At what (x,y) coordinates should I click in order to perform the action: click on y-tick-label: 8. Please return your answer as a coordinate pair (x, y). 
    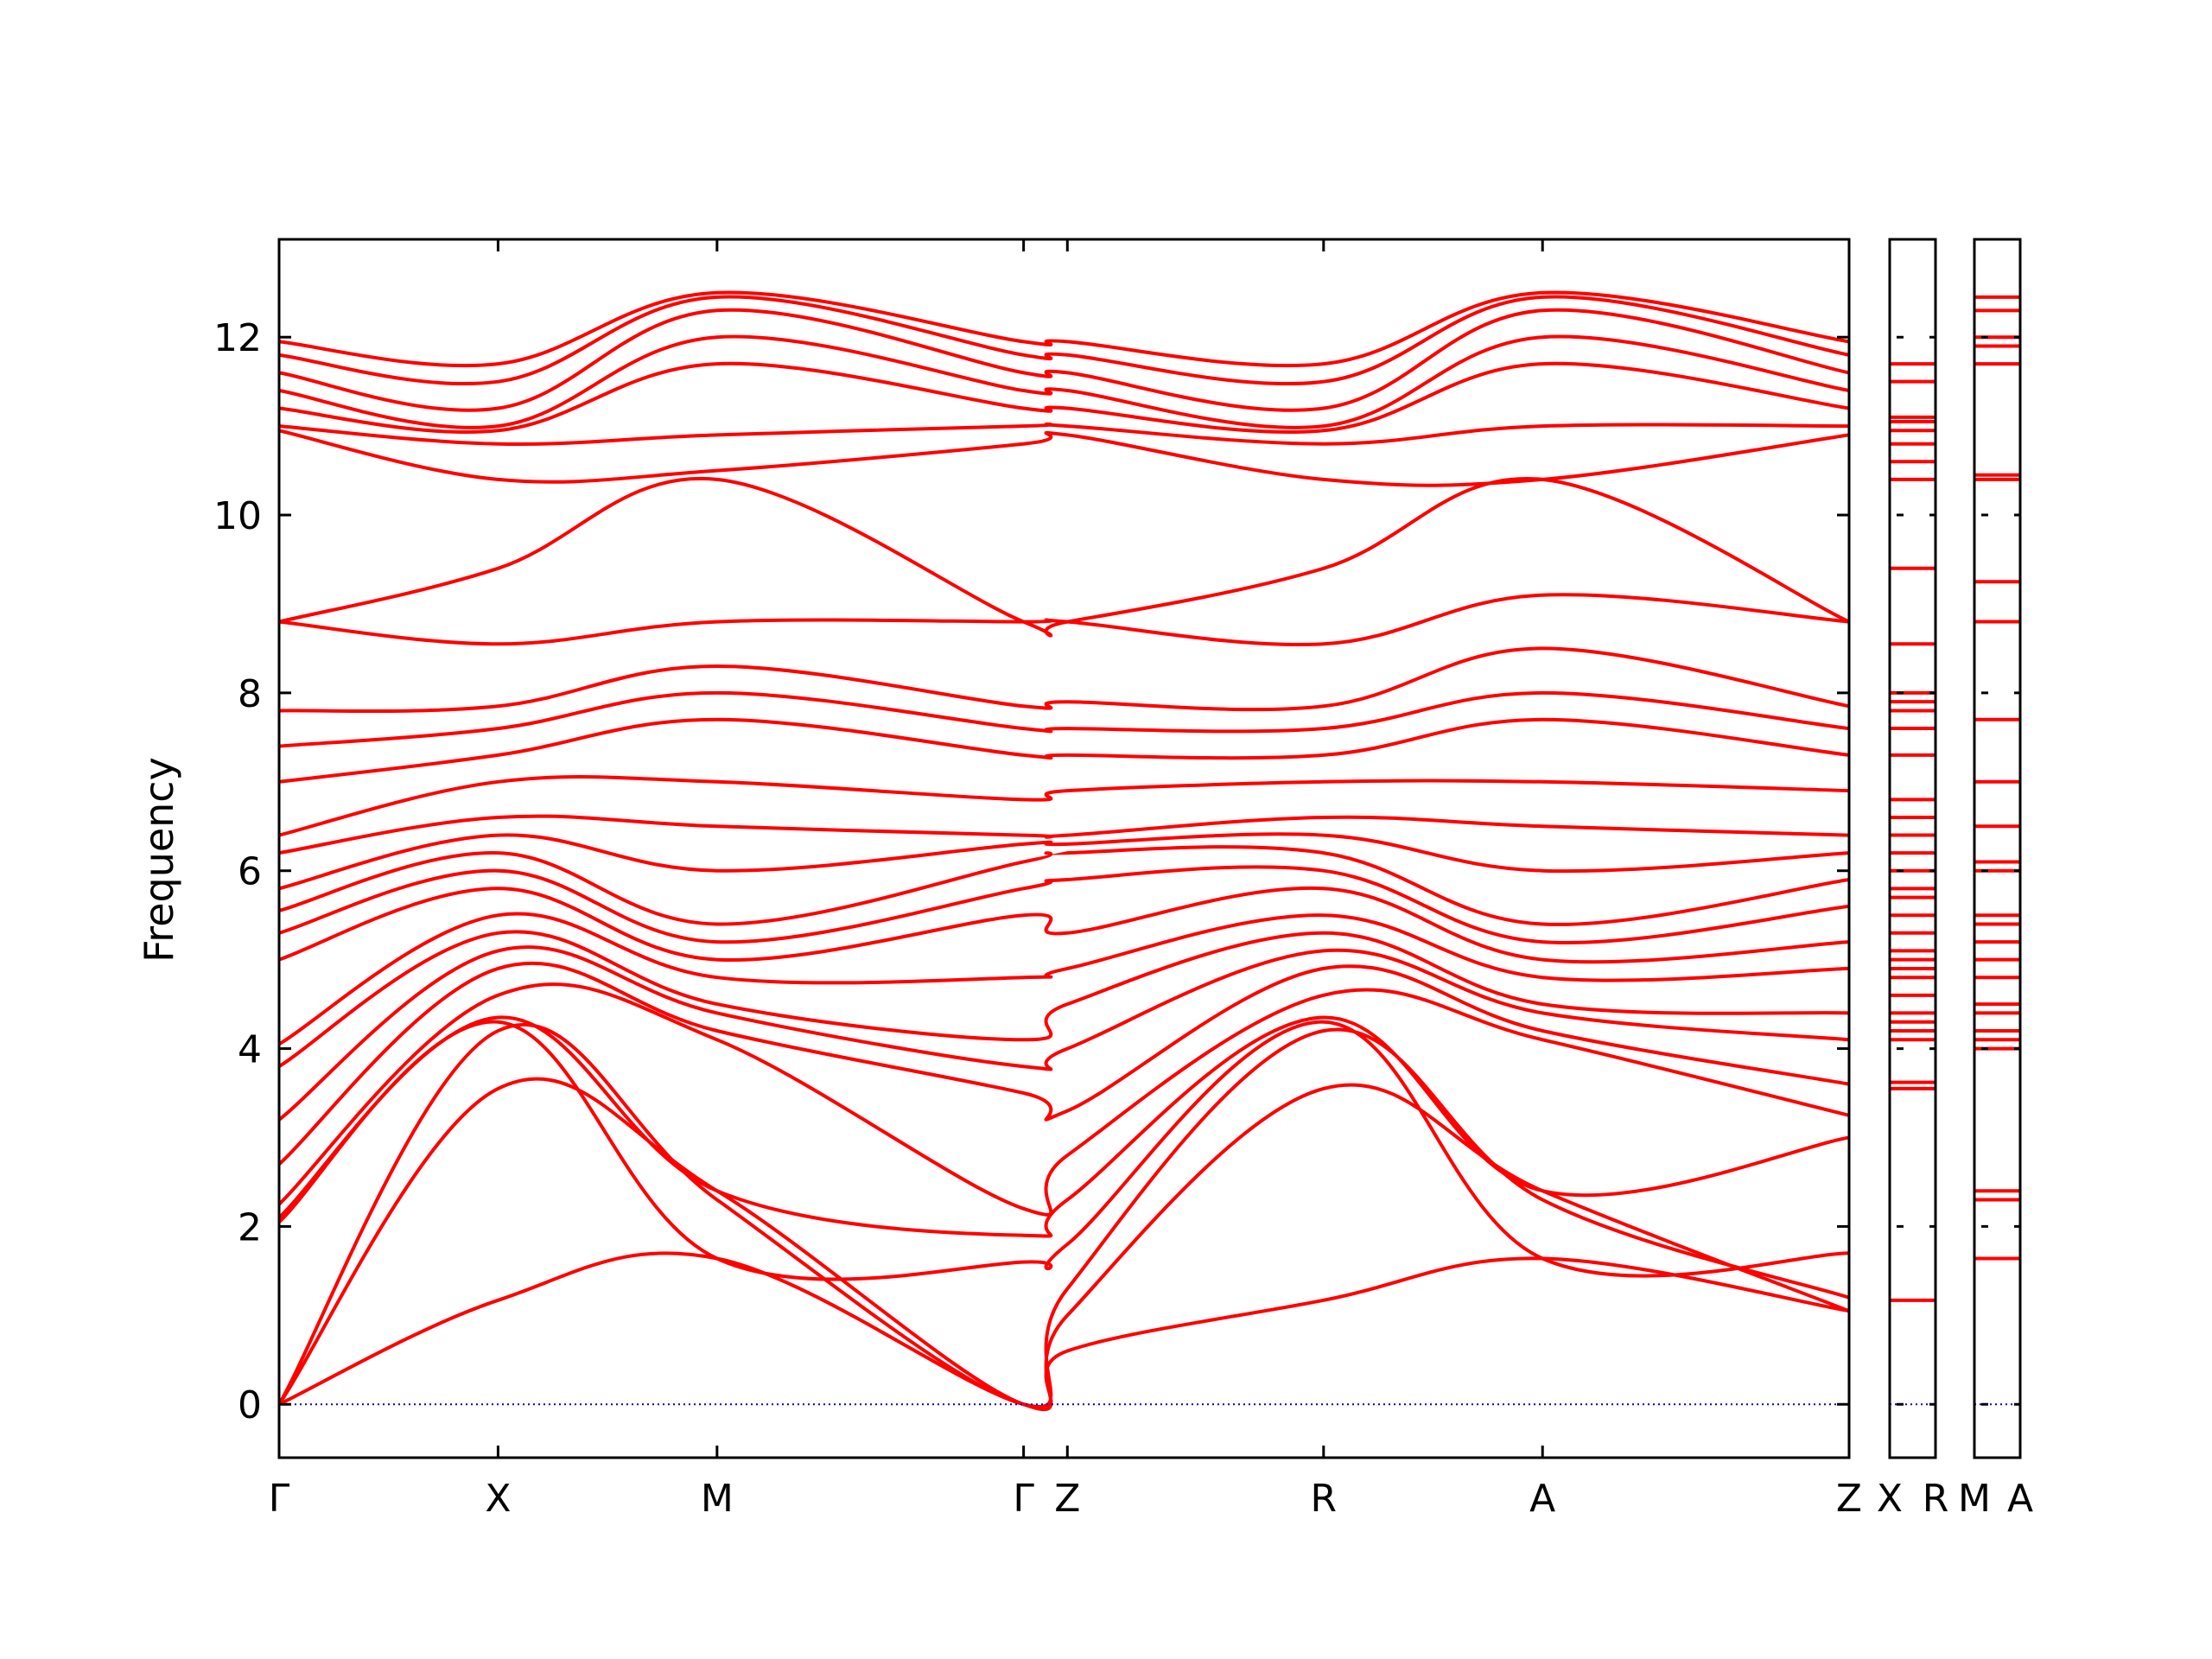
    Looking at the image, I should click on (250, 694).